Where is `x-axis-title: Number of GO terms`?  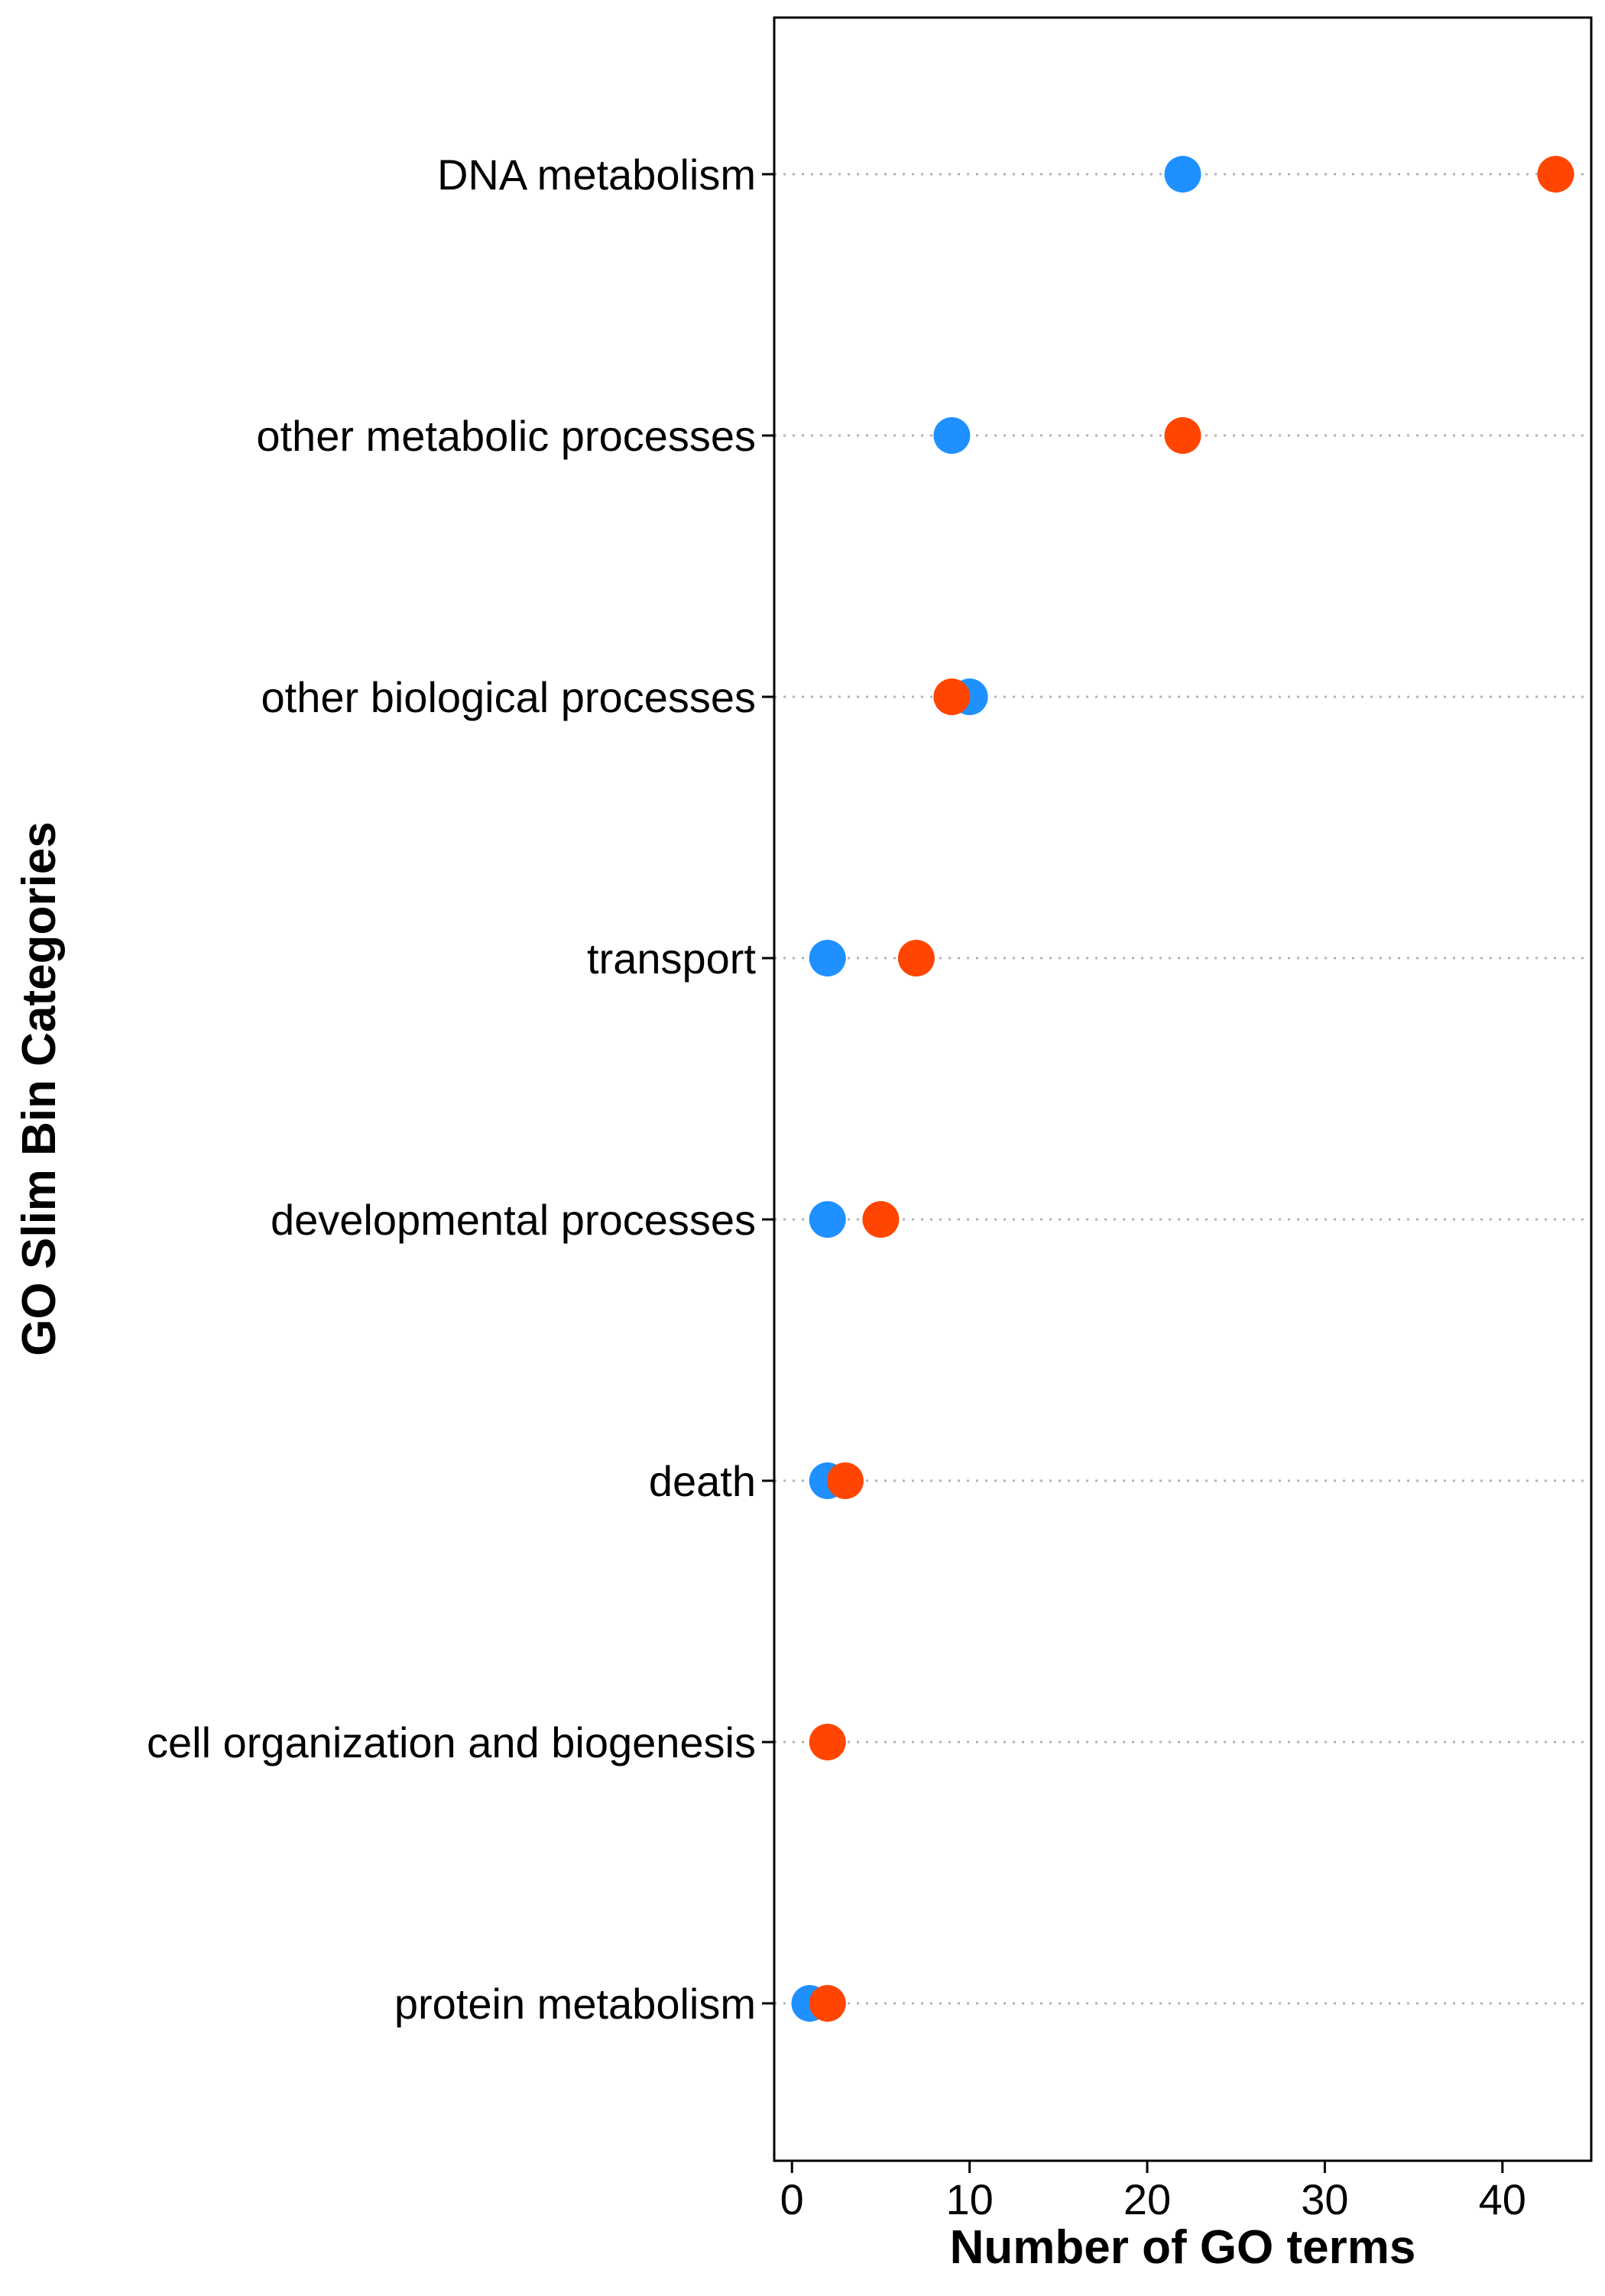
x-axis-title: Number of GO terms is located at coordinates (1183, 2248).